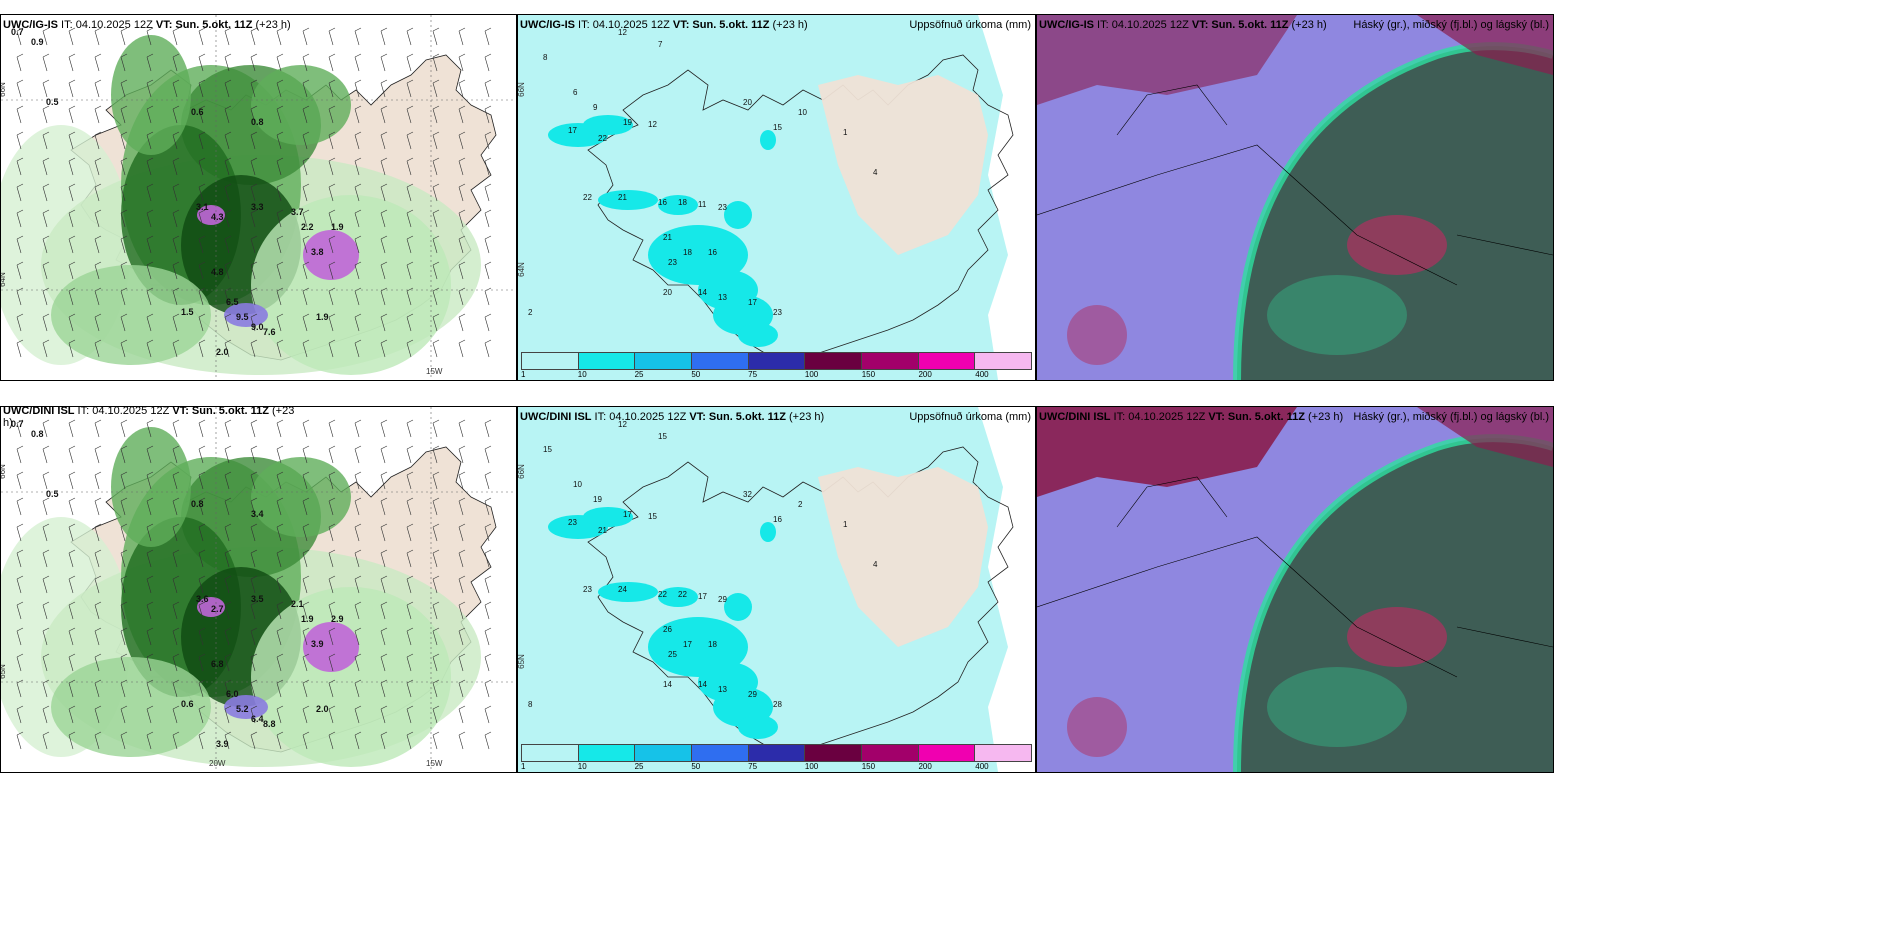 Image resolution: width=1900 pixels, height=950 pixels. I want to click on colorbar-tick-label: 100, so click(811, 374).